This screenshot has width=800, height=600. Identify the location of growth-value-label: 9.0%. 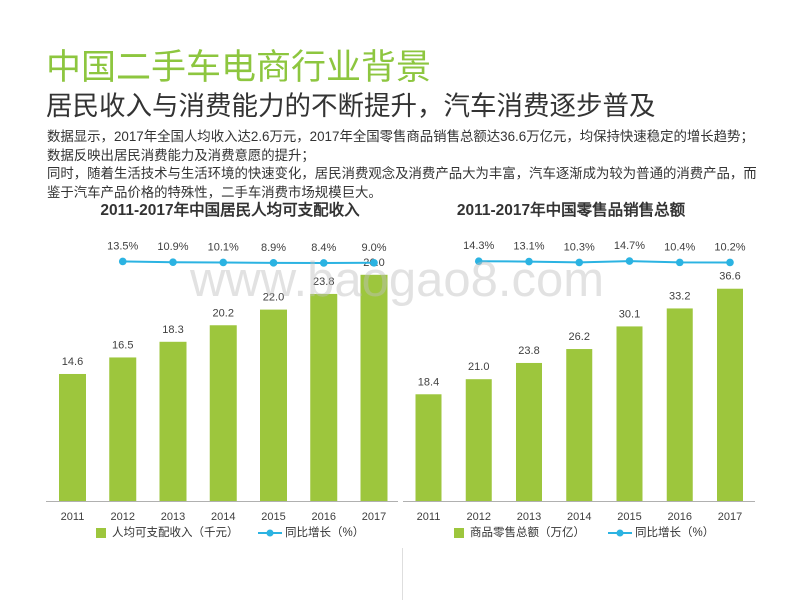
(373, 248).